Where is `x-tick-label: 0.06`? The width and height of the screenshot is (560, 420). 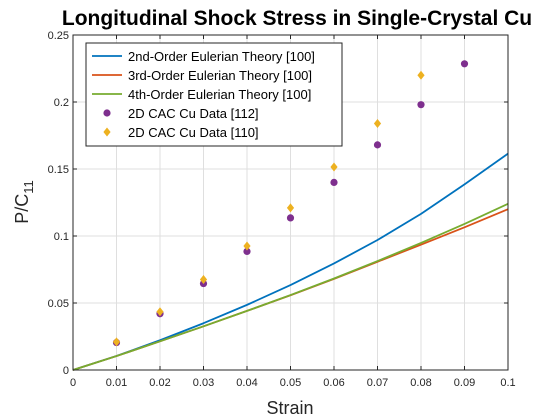 x-tick-label: 0.06 is located at coordinates (333, 383).